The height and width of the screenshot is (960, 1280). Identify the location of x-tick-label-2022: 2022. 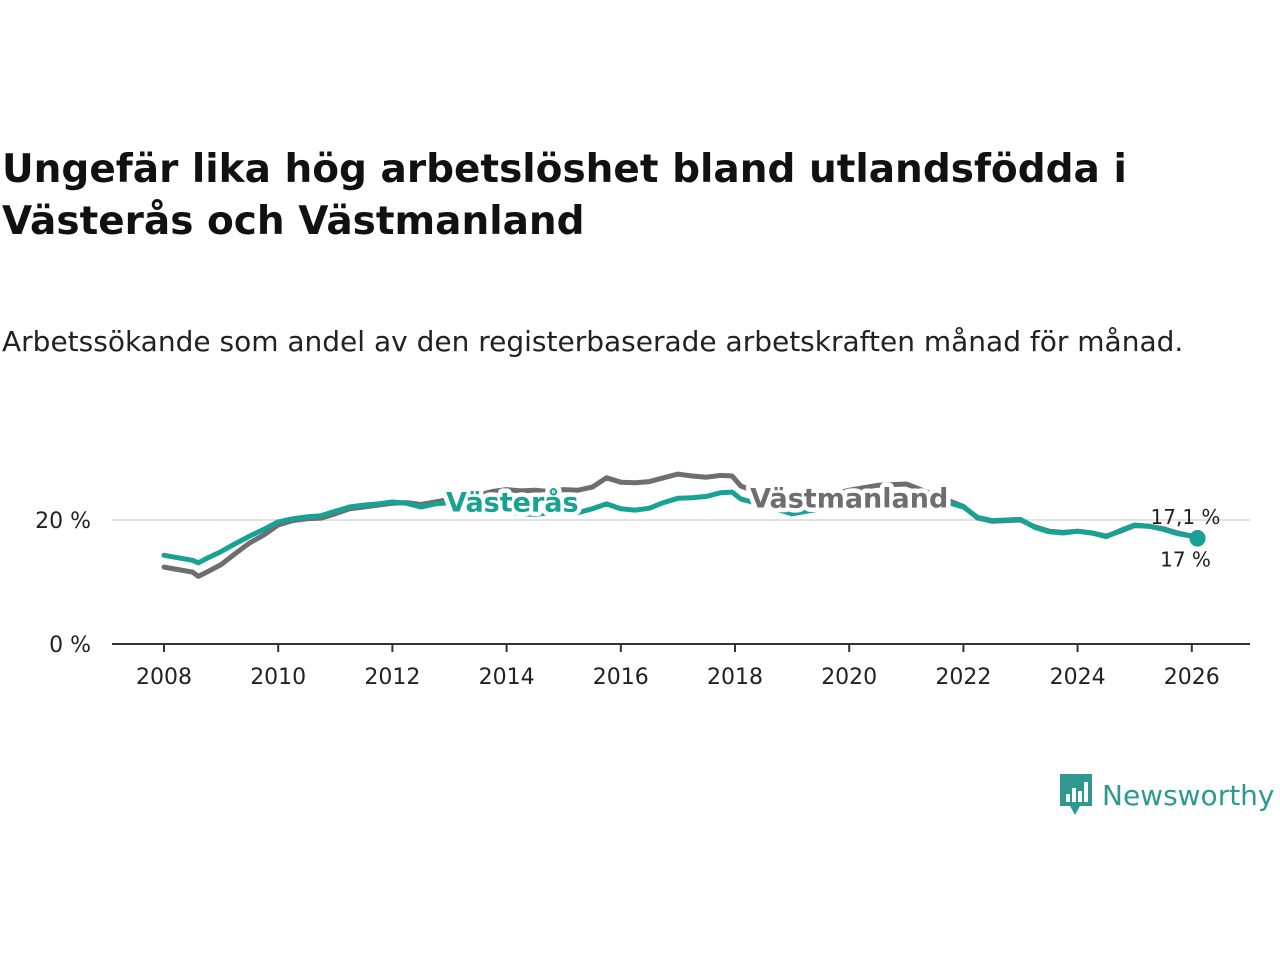
(963, 677).